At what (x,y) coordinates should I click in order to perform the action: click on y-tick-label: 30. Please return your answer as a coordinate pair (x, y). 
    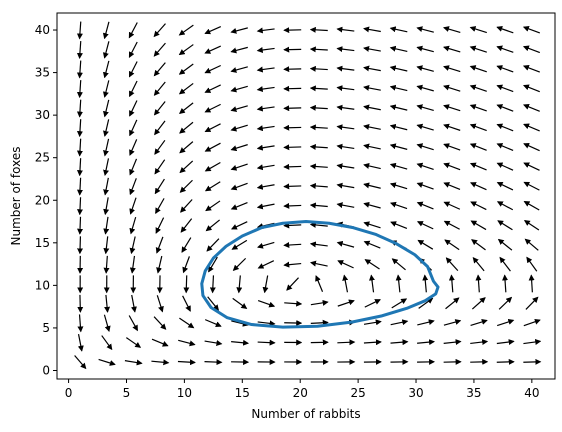
    Looking at the image, I should click on (42, 115).